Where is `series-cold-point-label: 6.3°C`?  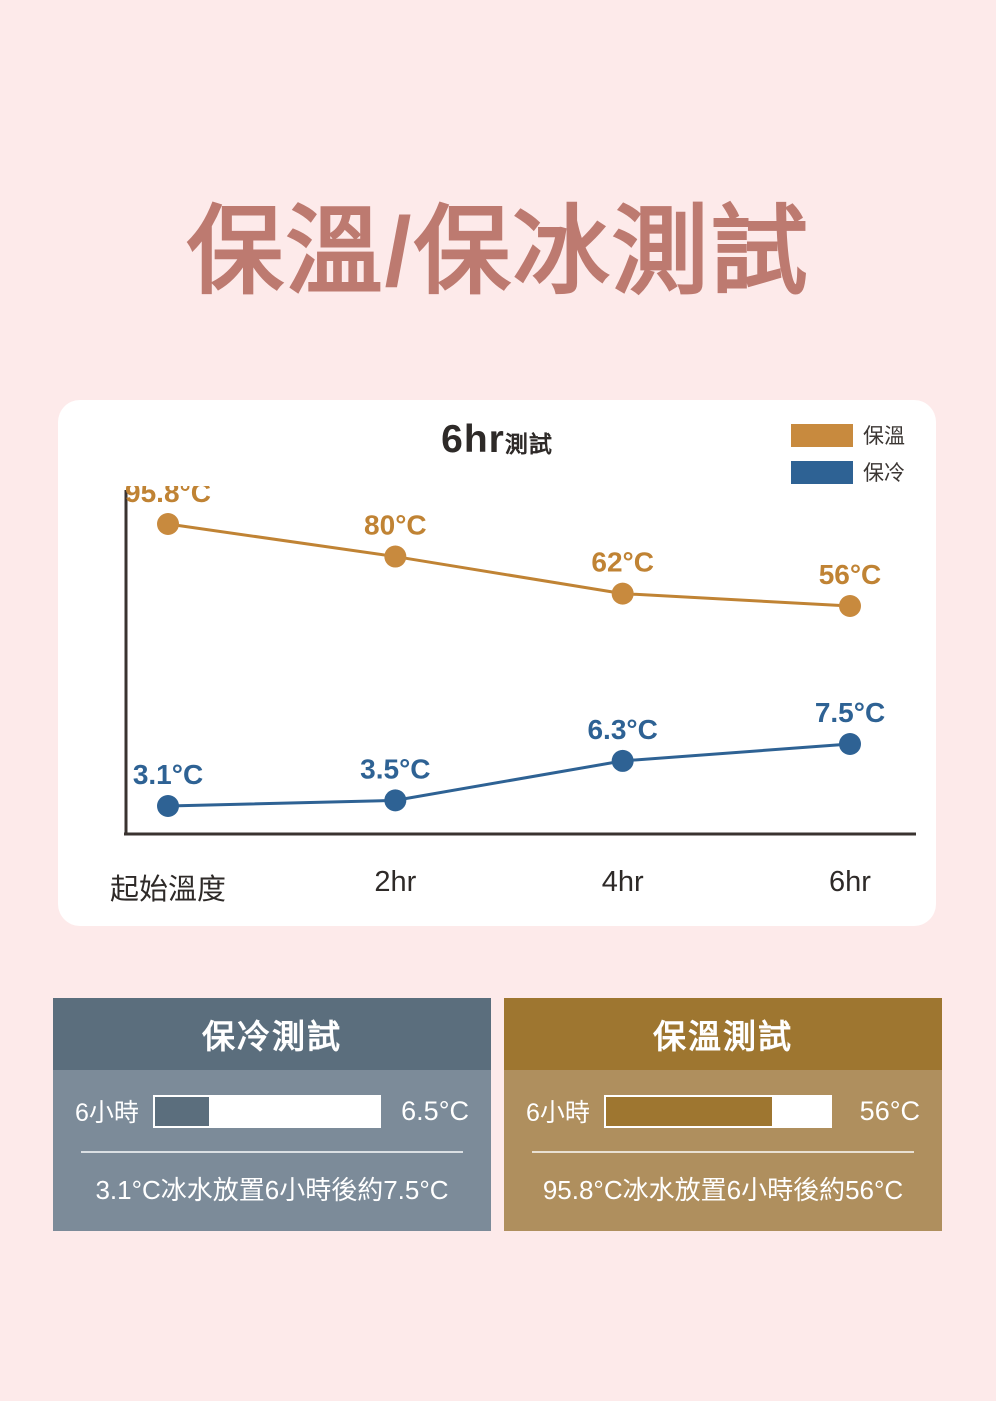 series-cold-point-label: 6.3°C is located at coordinates (622, 729).